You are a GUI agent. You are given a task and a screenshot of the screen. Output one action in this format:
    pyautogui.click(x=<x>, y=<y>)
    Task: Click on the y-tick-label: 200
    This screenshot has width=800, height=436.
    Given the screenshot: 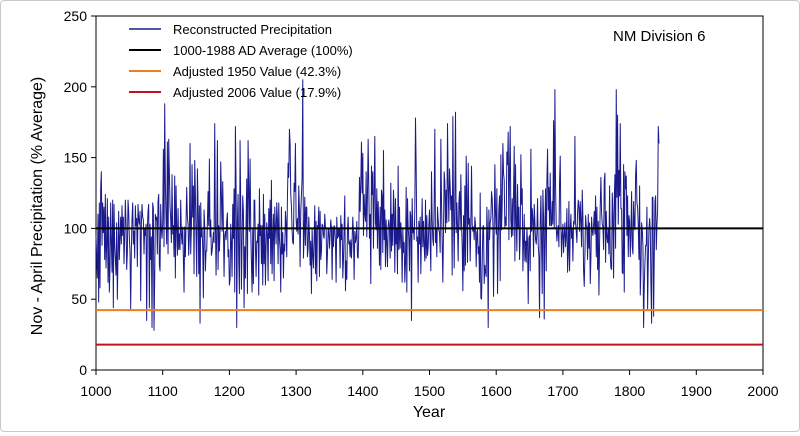 What is the action you would take?
    pyautogui.click(x=76, y=87)
    